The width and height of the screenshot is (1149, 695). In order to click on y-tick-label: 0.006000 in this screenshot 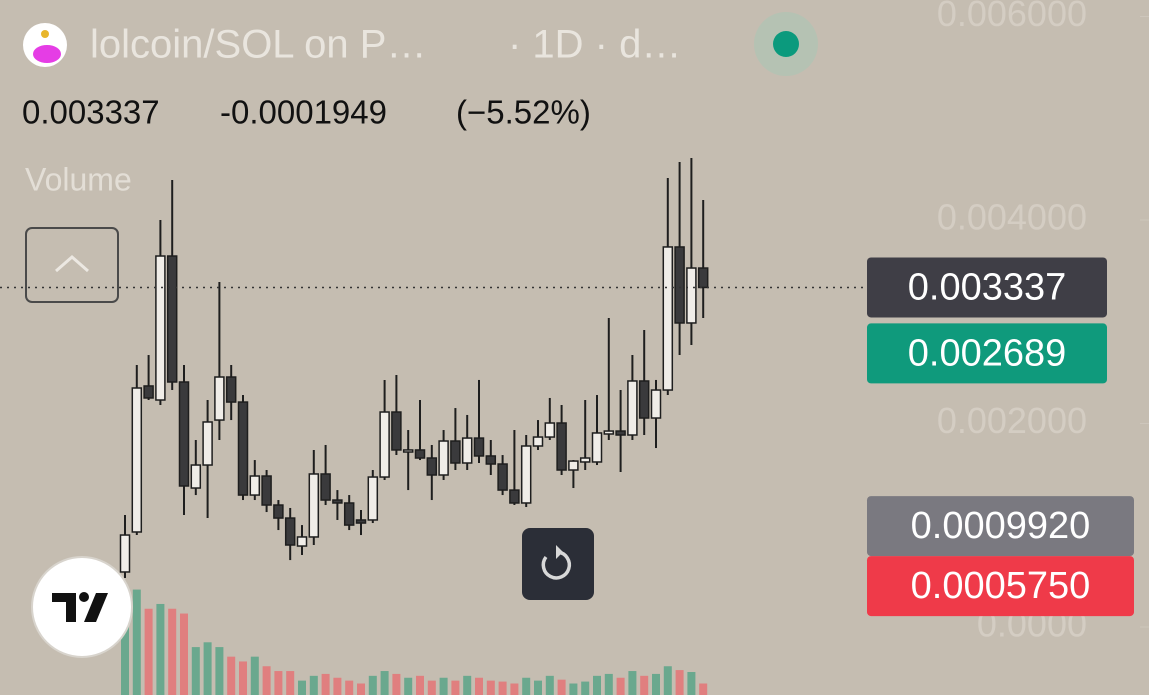, I will do `click(1012, 17)`.